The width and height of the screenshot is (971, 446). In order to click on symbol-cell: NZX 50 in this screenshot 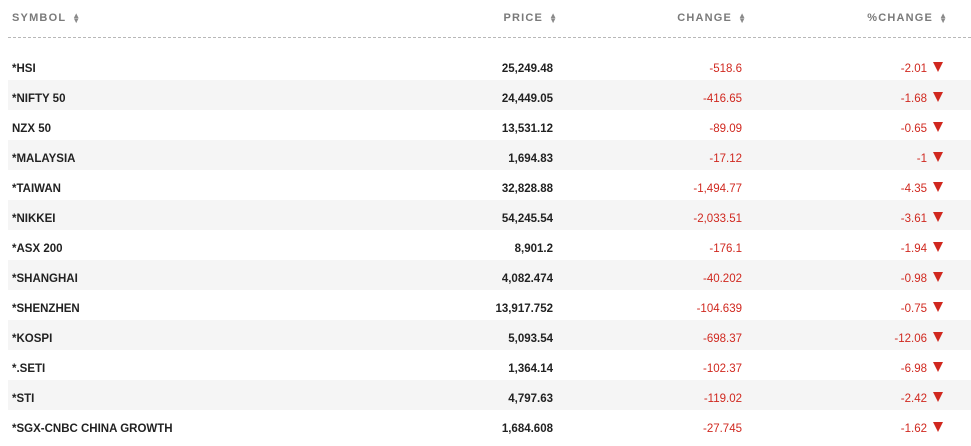, I will do `click(31, 129)`.